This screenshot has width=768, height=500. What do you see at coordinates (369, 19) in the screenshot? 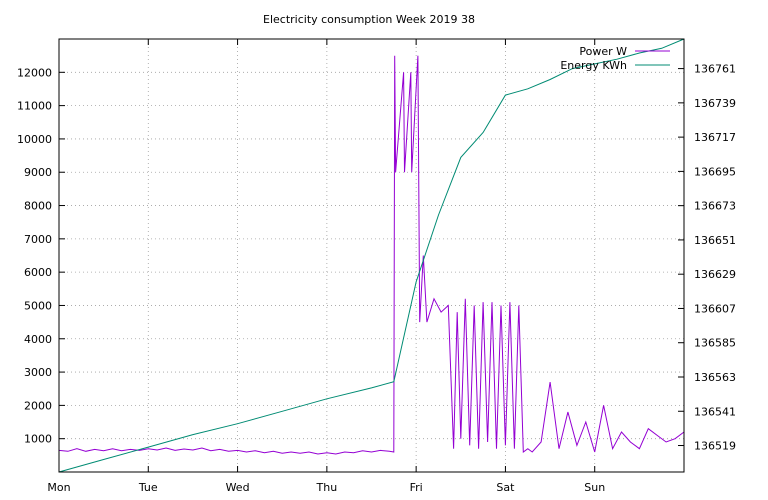
I see `chart-title: Electricity consumption Week 2019 38` at bounding box center [369, 19].